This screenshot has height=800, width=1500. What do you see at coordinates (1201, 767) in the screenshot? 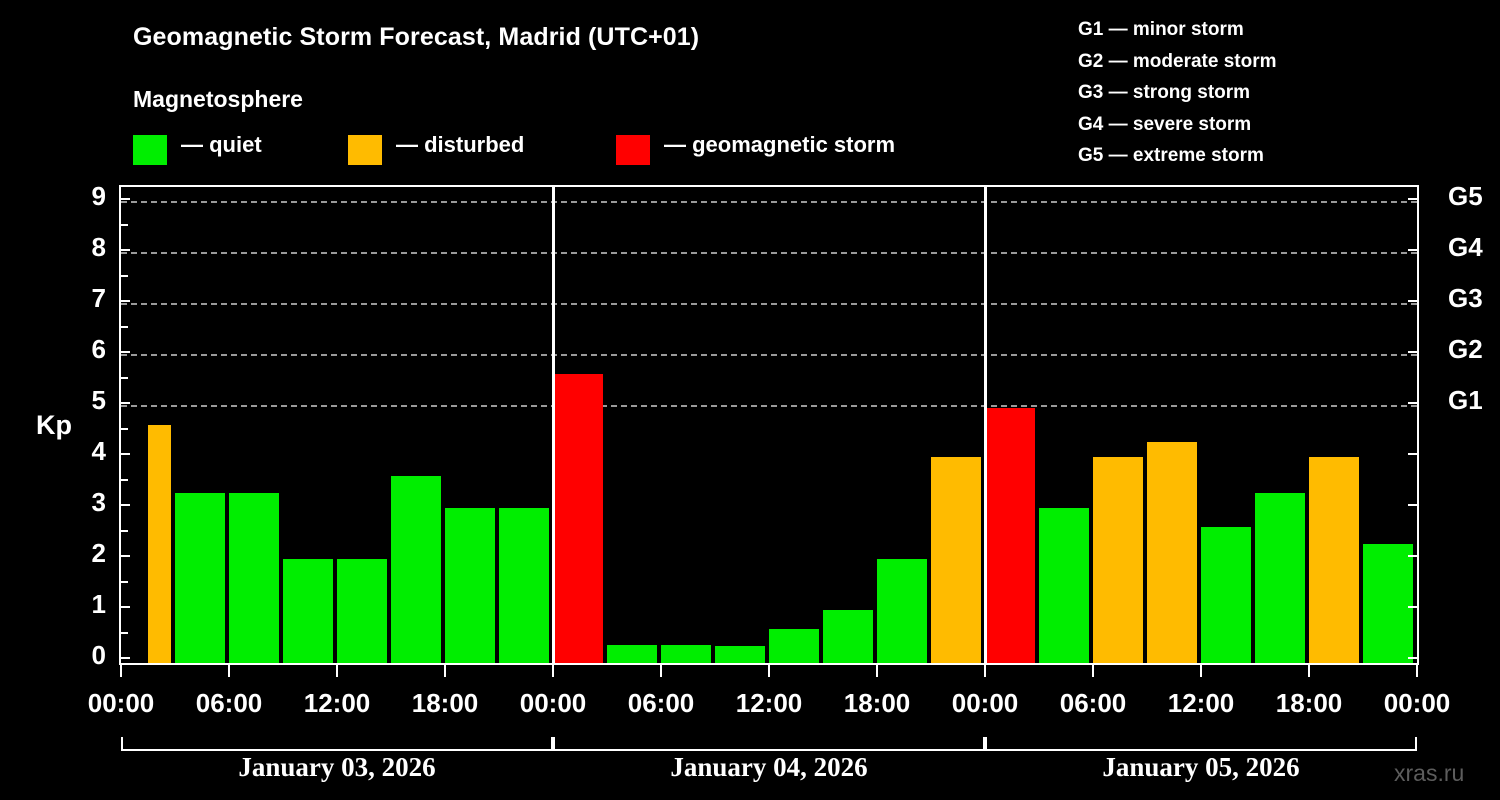
I see `day-label-3: January 05, 2026` at bounding box center [1201, 767].